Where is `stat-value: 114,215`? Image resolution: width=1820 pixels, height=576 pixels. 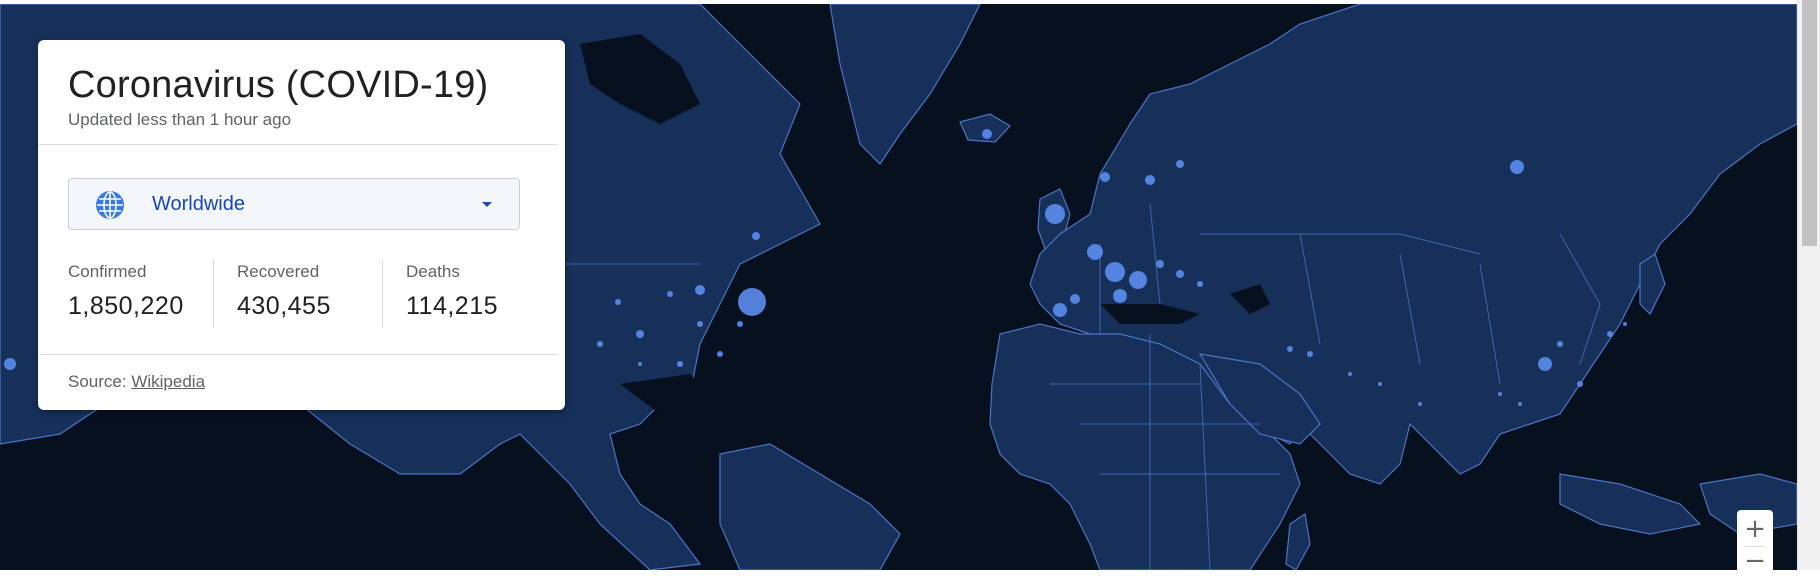
stat-value: 114,215 is located at coordinates (452, 306).